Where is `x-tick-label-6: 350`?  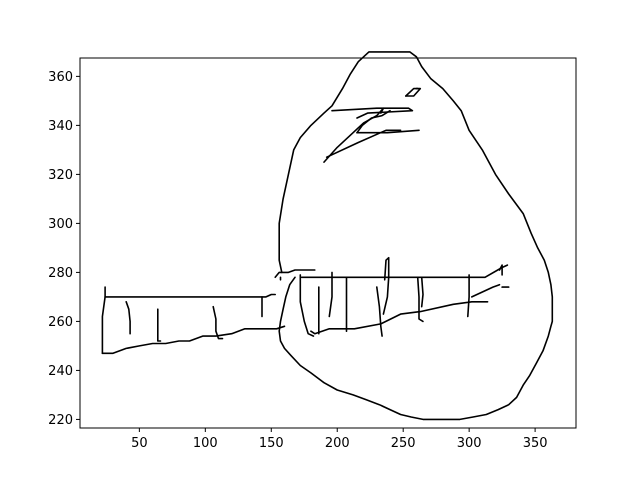 x-tick-label-6: 350 is located at coordinates (535, 443).